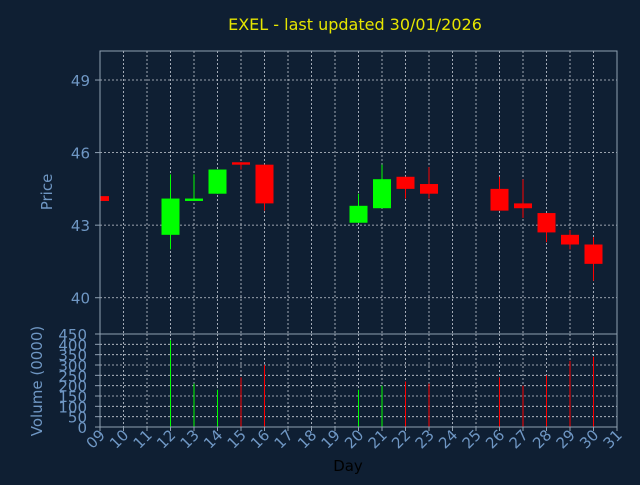 The width and height of the screenshot is (640, 485). I want to click on volume-tick-label: 450, so click(72, 335).